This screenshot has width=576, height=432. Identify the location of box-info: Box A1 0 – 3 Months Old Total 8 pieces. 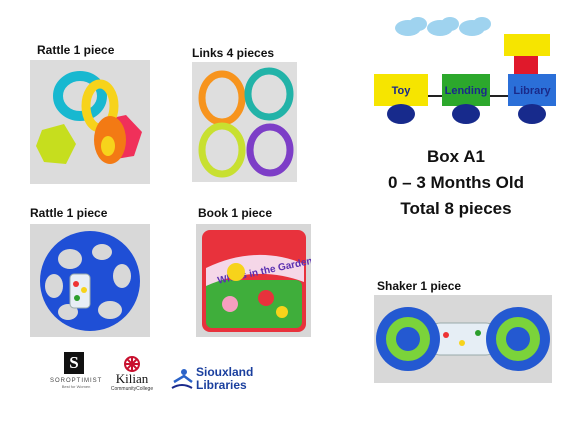
(456, 183).